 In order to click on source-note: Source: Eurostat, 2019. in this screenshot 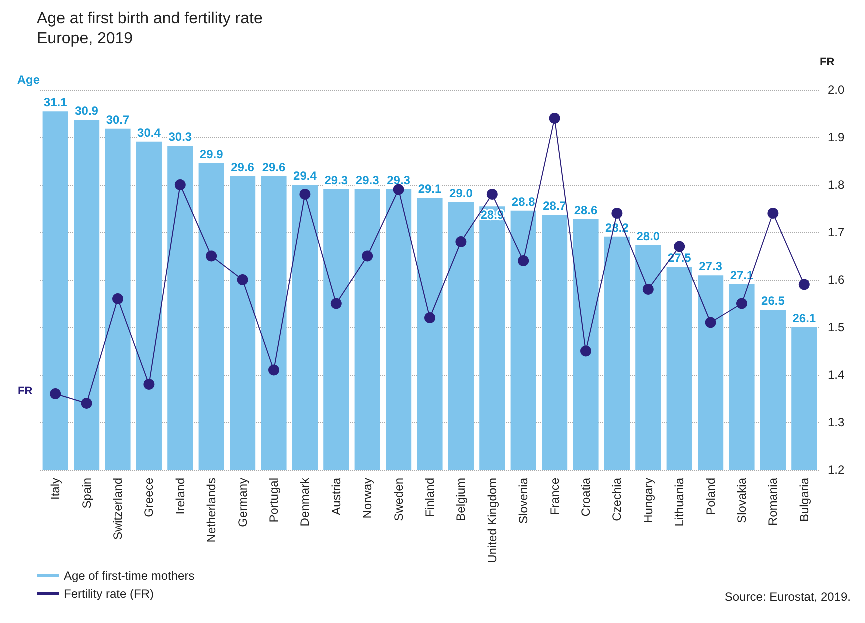, I will do `click(787, 597)`.